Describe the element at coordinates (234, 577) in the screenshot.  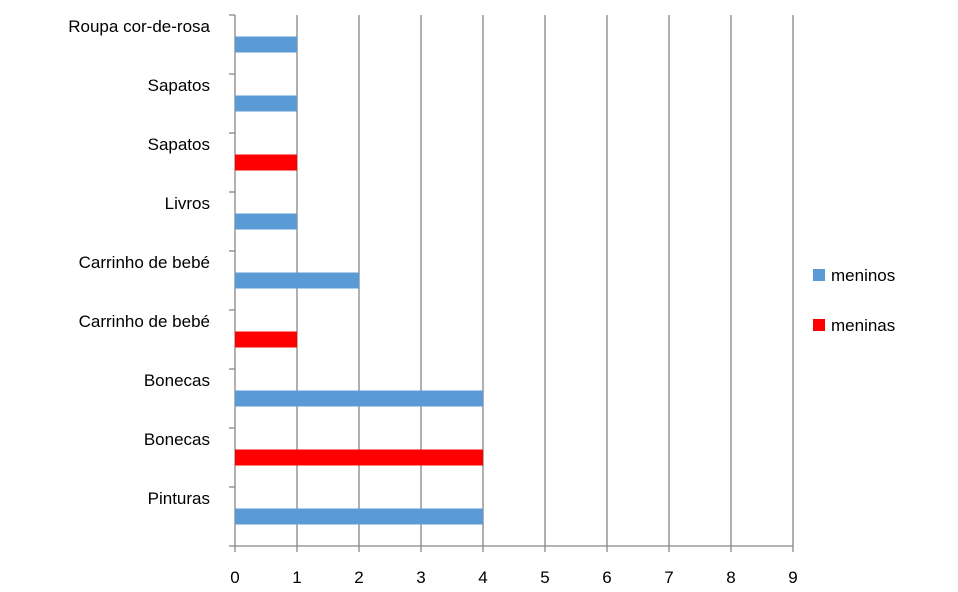
I see `x-tick-label: 0` at that location.